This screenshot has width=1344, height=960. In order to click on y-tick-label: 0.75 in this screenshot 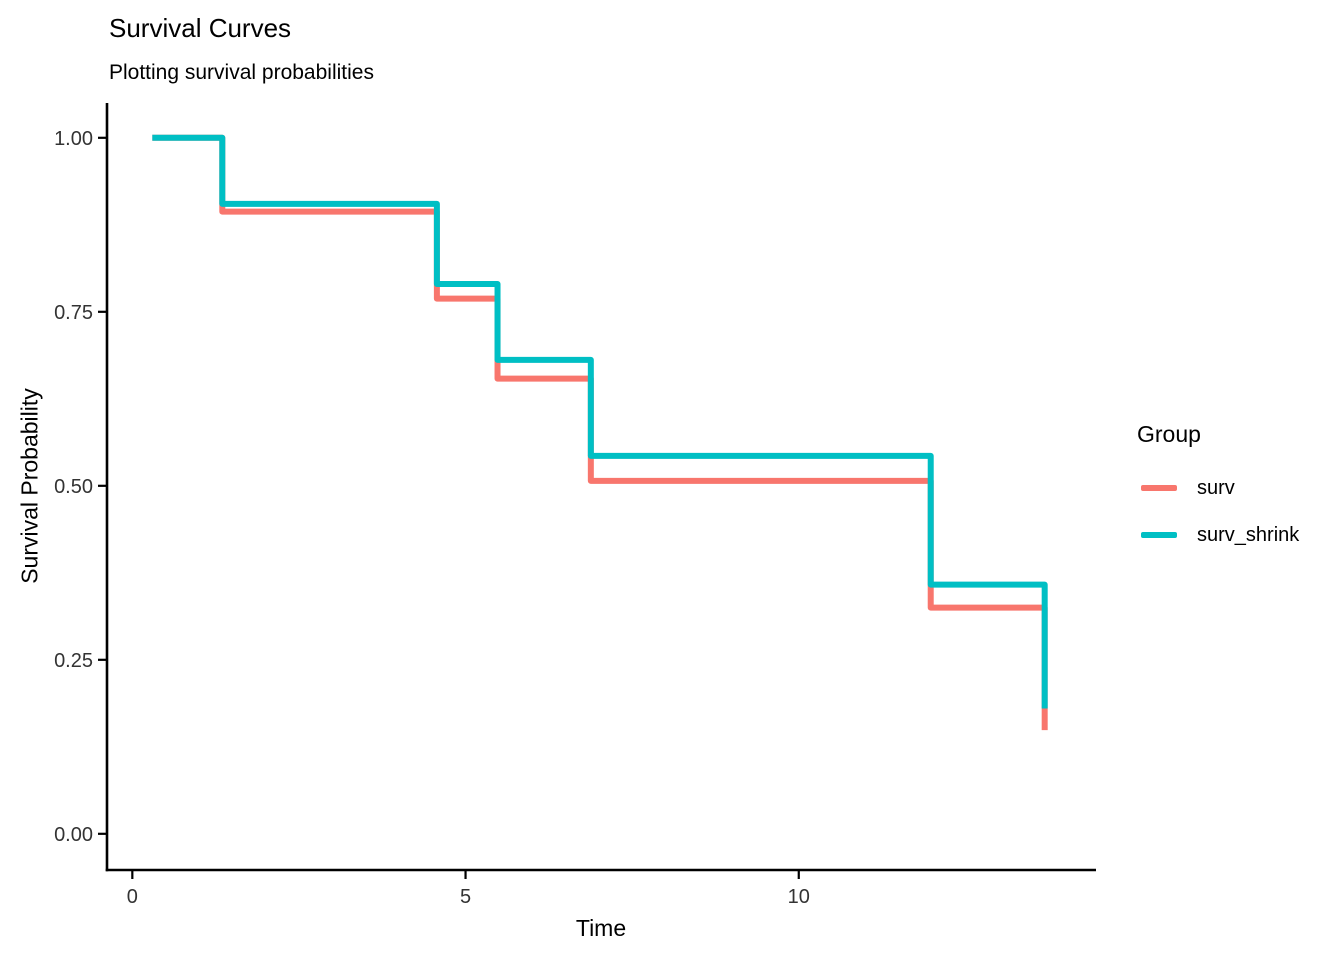, I will do `click(73, 313)`.